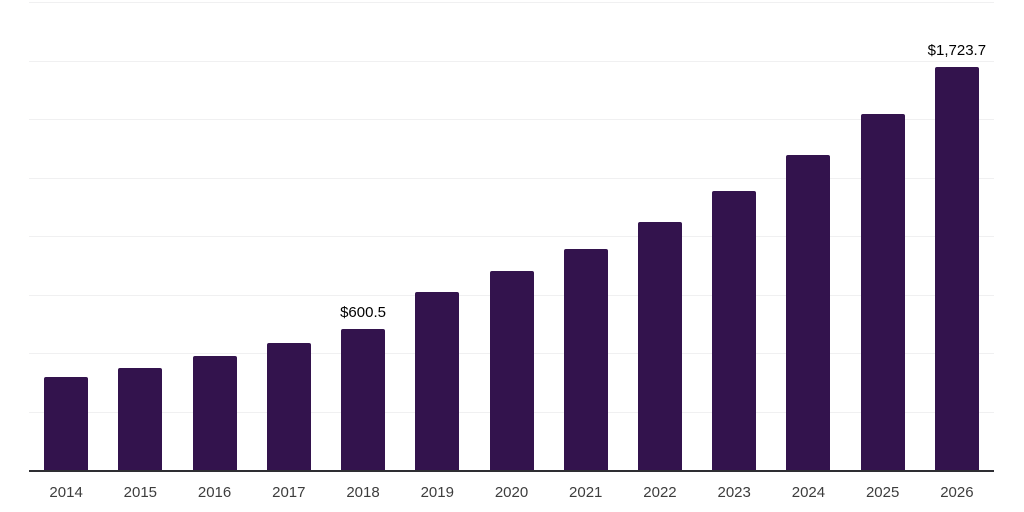 The image size is (1024, 512). What do you see at coordinates (363, 313) in the screenshot?
I see `bar-value-label-2018: $600.5` at bounding box center [363, 313].